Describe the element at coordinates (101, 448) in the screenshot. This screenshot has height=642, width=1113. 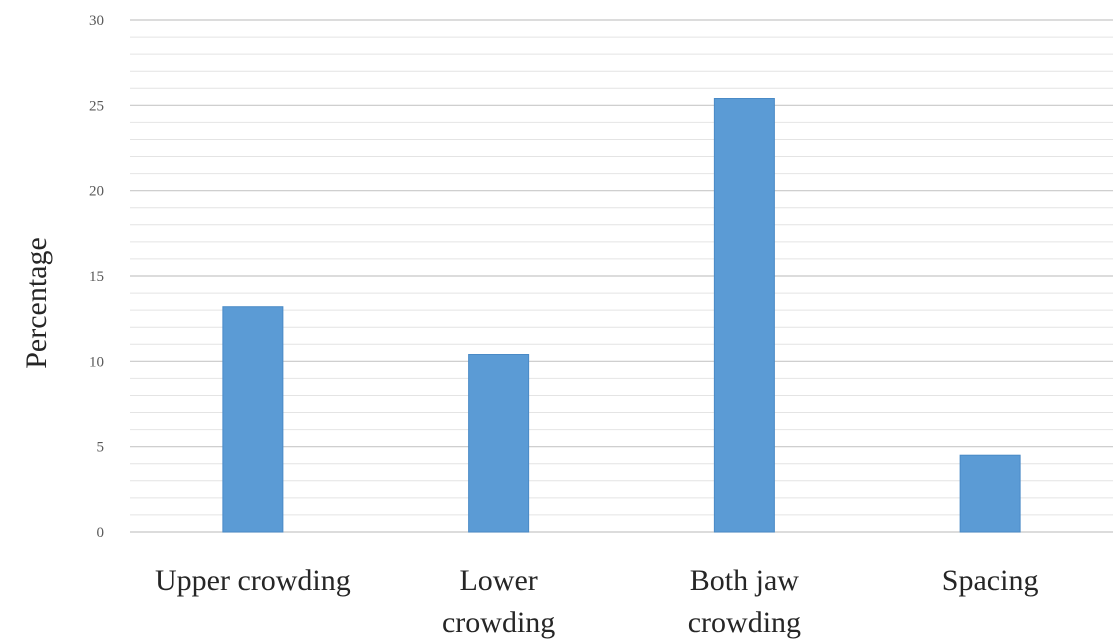
I see `y-tick-label: 5` at that location.